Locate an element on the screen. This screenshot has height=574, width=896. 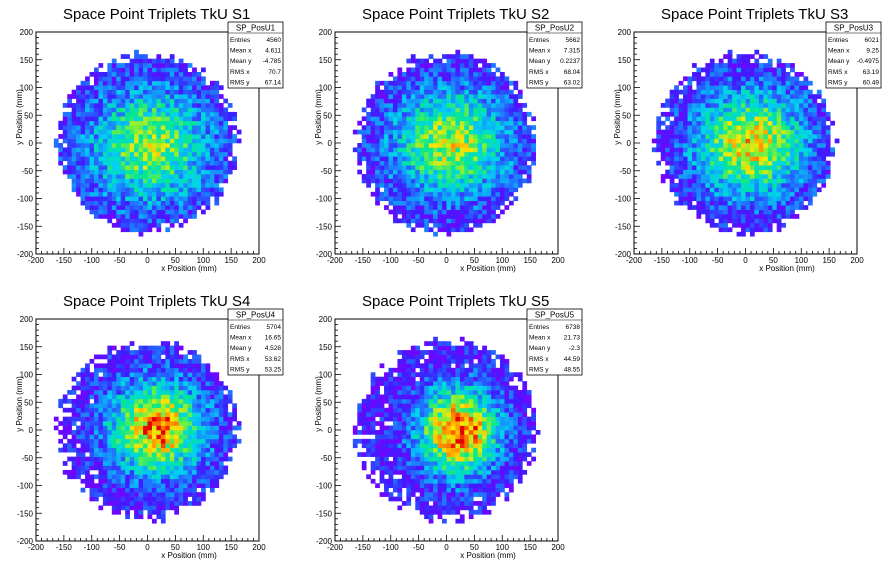
y-tick-label: 150 is located at coordinates (625, 60).